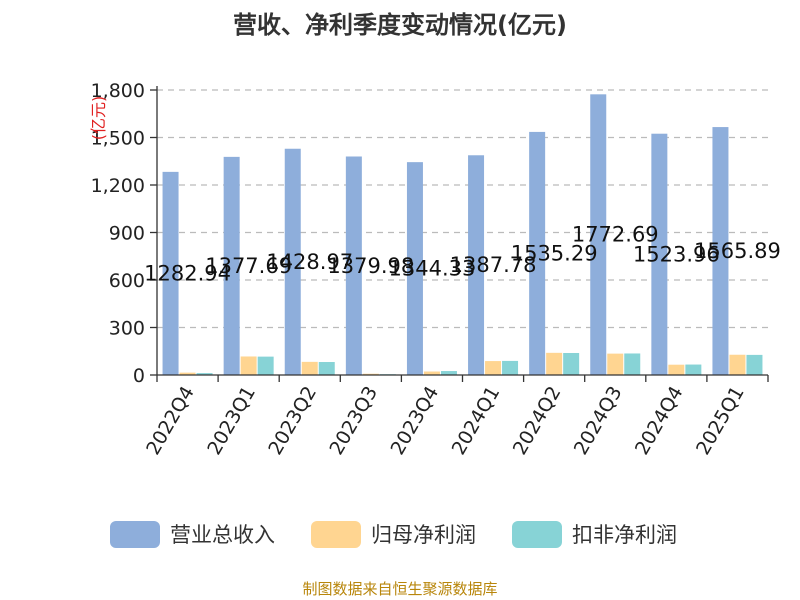 This screenshot has height=600, width=800. I want to click on y-tick-label: 0, so click(139, 376).